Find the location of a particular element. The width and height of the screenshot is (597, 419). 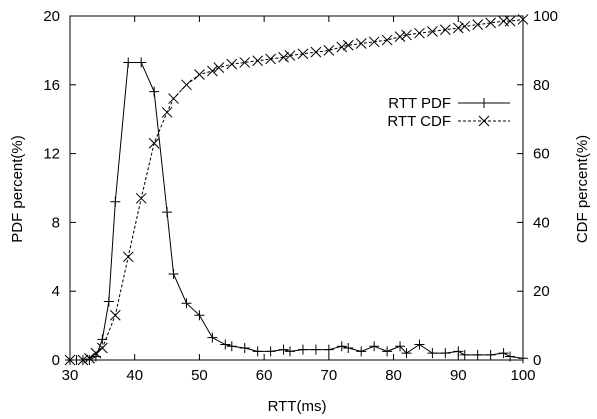

y-tick-label: 0 is located at coordinates (56, 360).